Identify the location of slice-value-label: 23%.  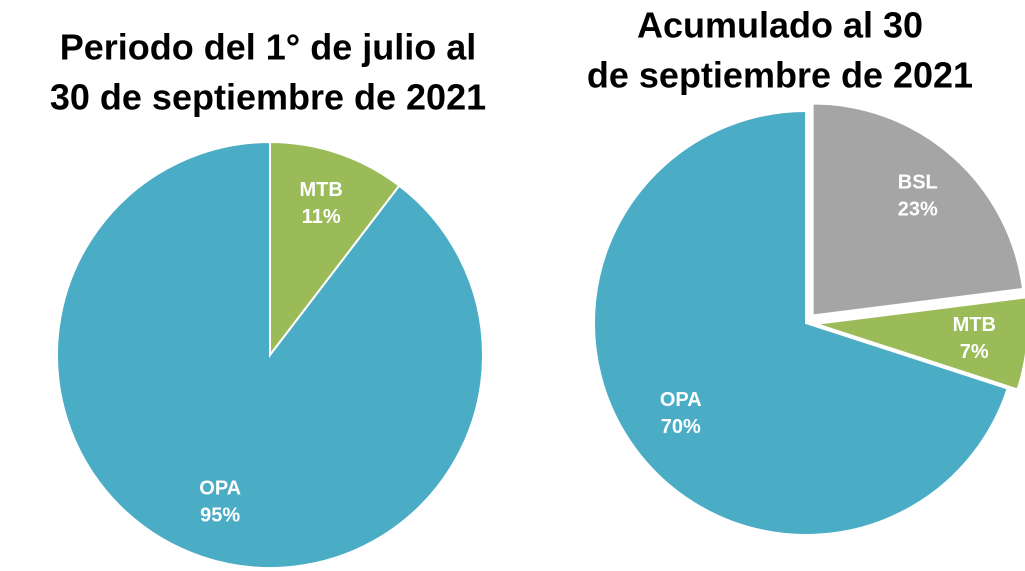
(918, 210).